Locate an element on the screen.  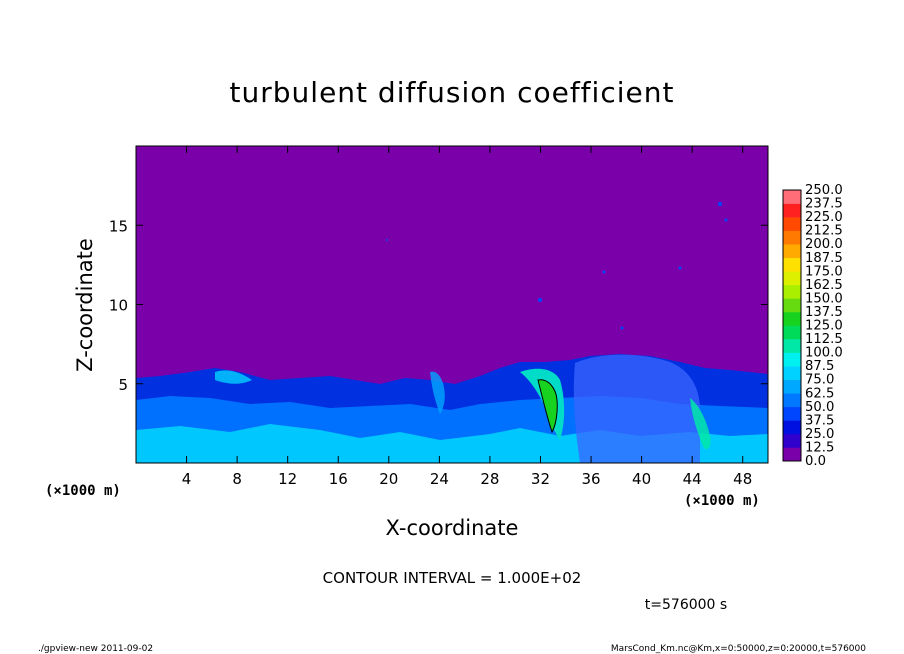
chart-title: turbulent diffusion coefficient is located at coordinates (452, 92).